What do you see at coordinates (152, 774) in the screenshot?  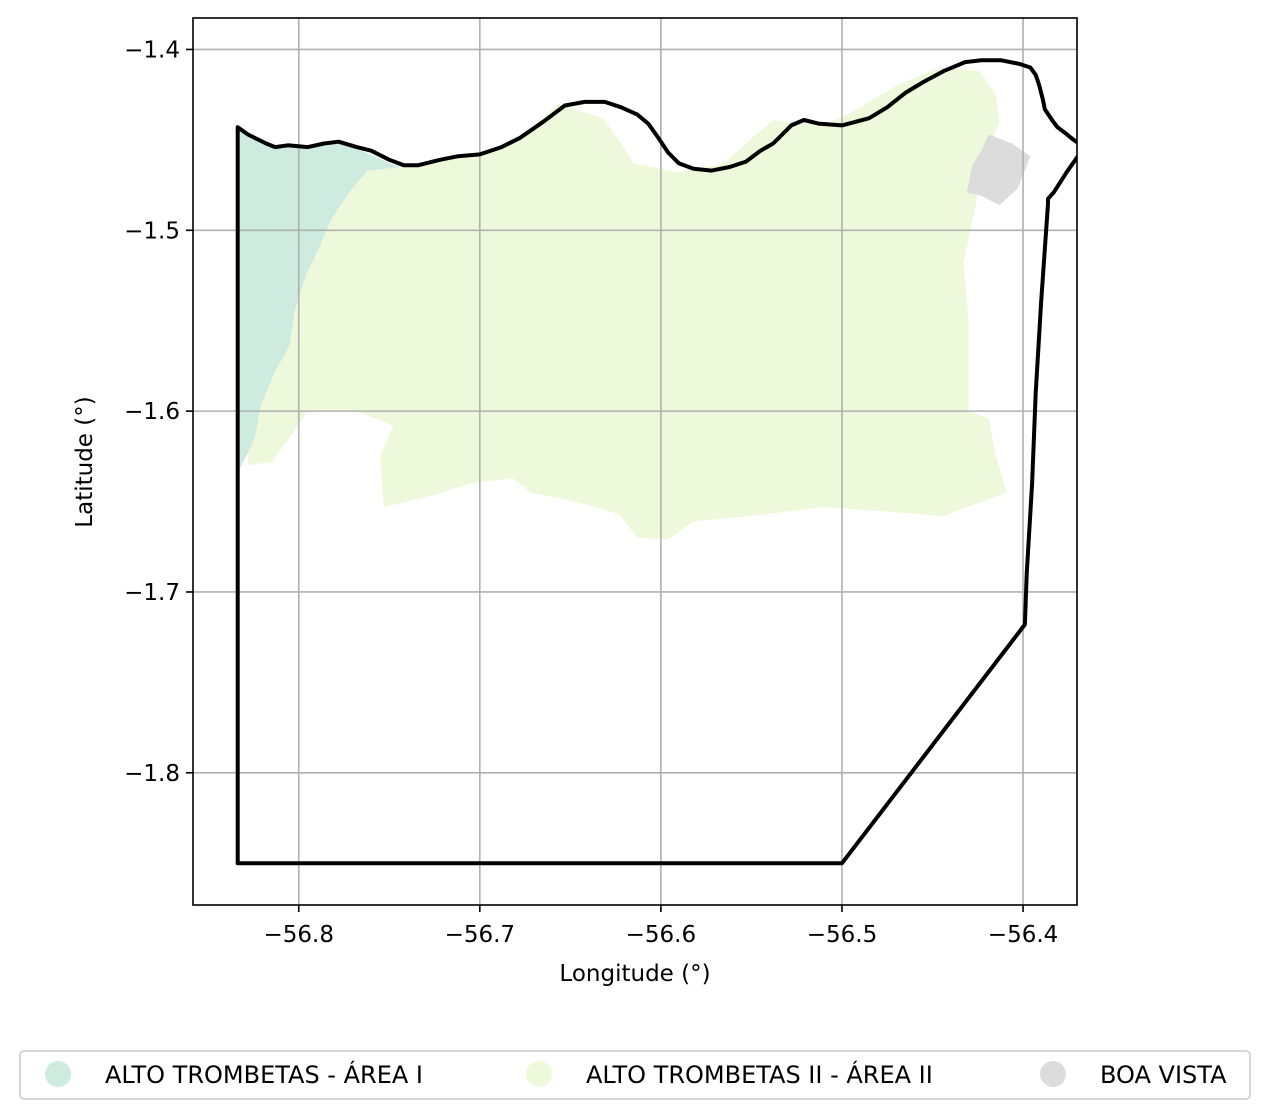 I see `y-tick-label: −1.8` at bounding box center [152, 774].